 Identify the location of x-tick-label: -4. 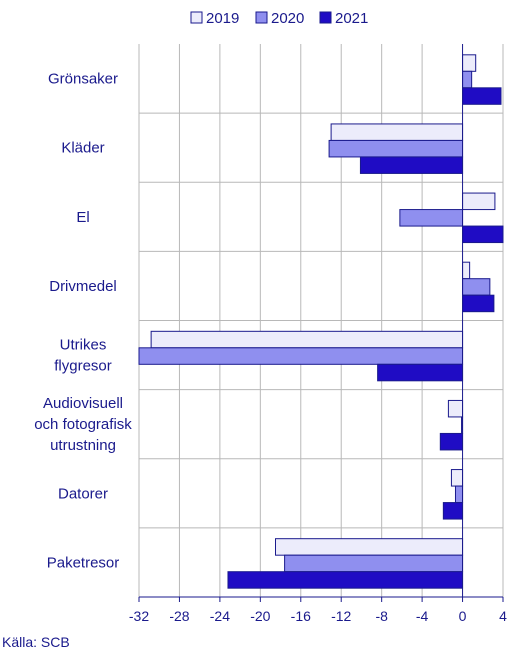
(422, 616).